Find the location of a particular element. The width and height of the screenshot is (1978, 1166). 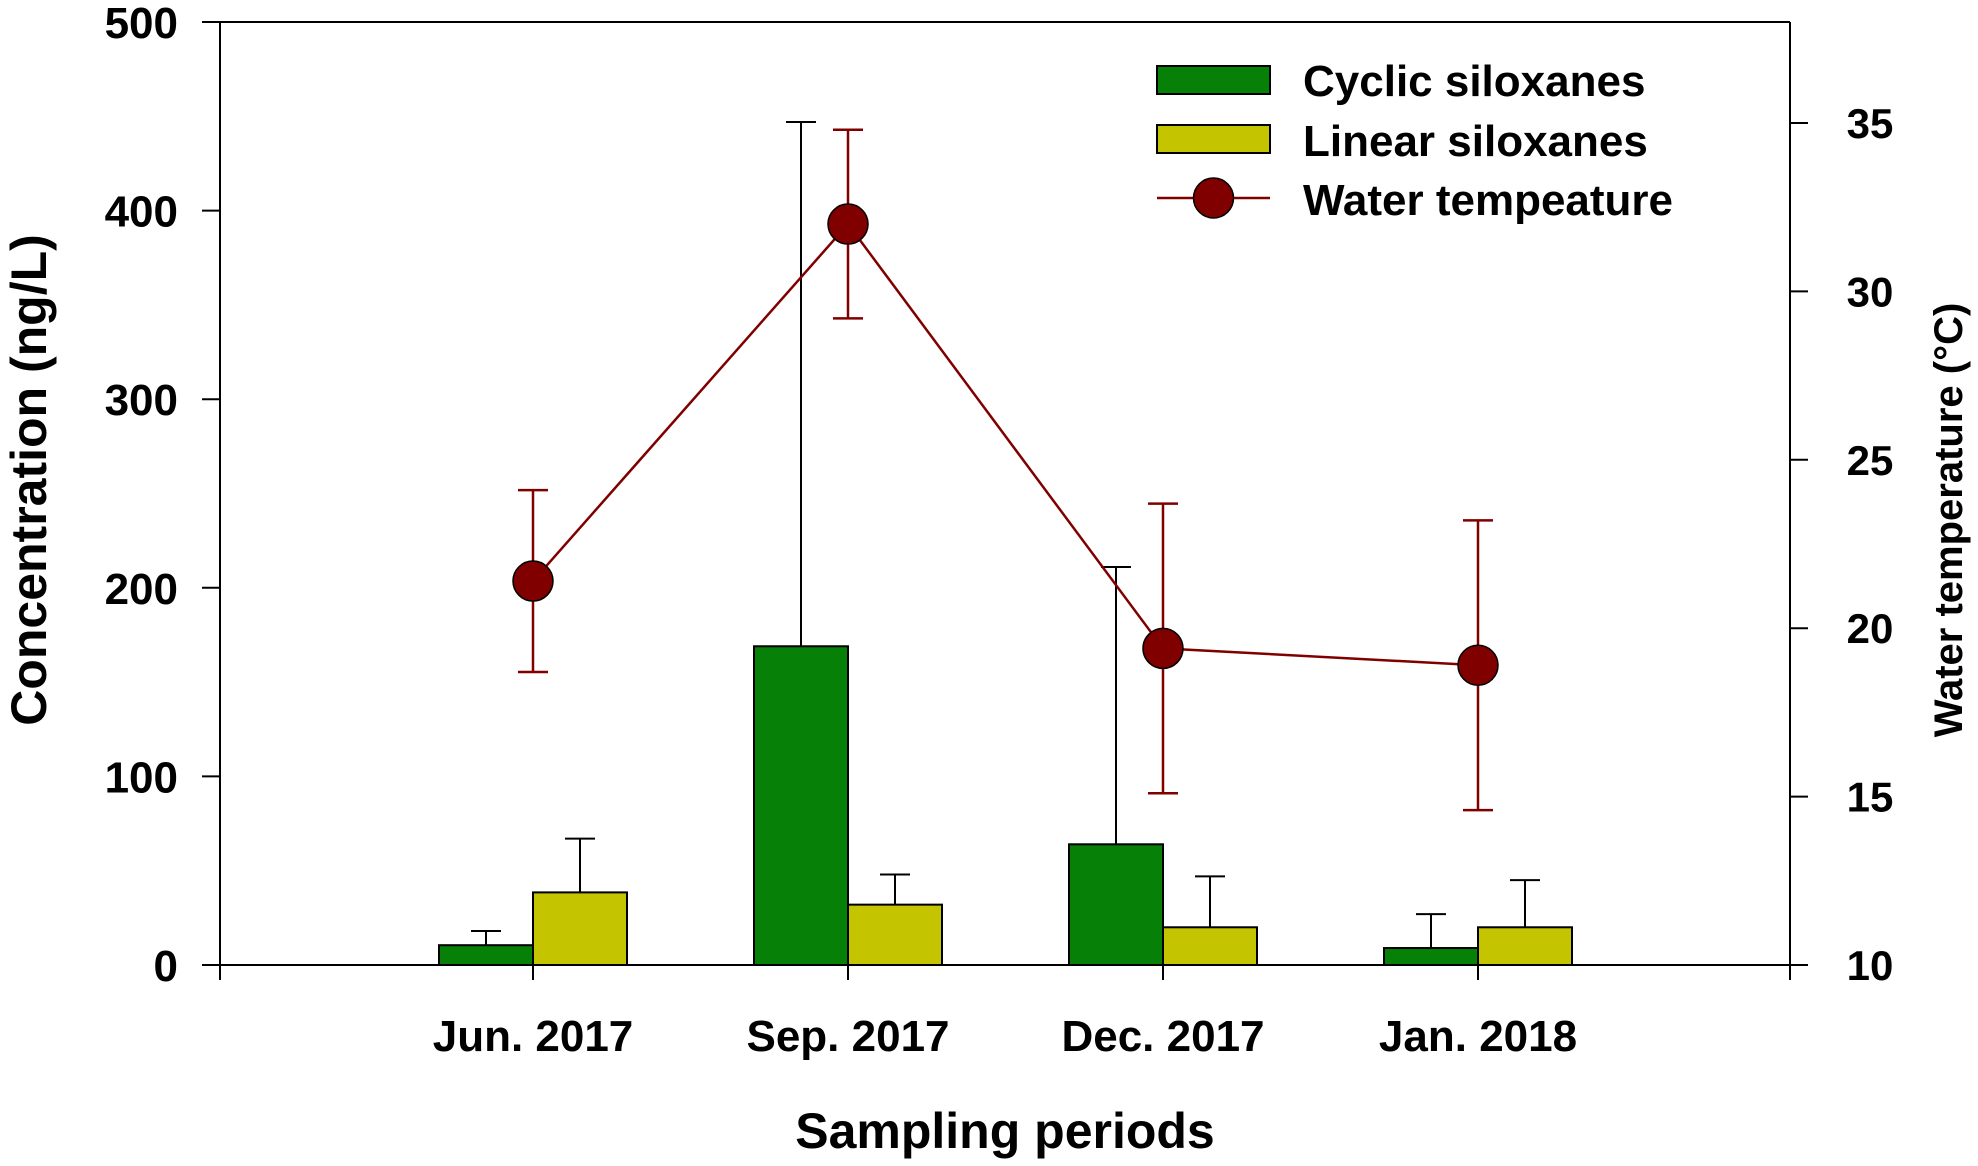

y2-tick-label: 20 is located at coordinates (1870, 628).